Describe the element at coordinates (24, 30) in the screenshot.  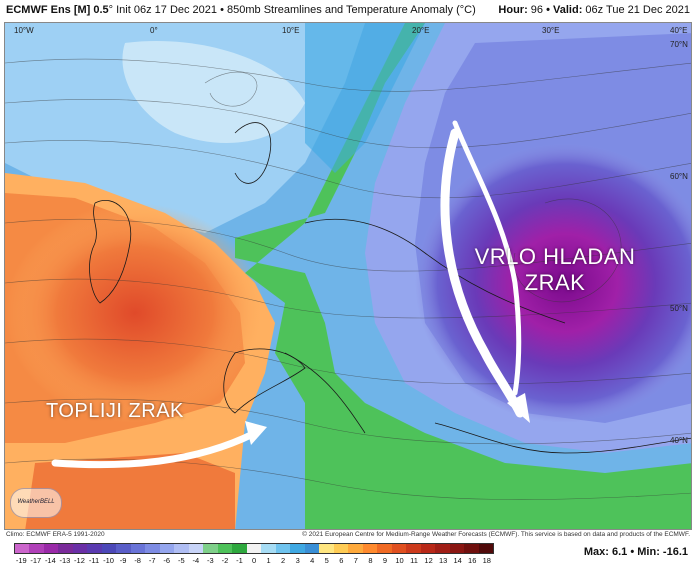
I see `lon-label-10w: 10°W` at that location.